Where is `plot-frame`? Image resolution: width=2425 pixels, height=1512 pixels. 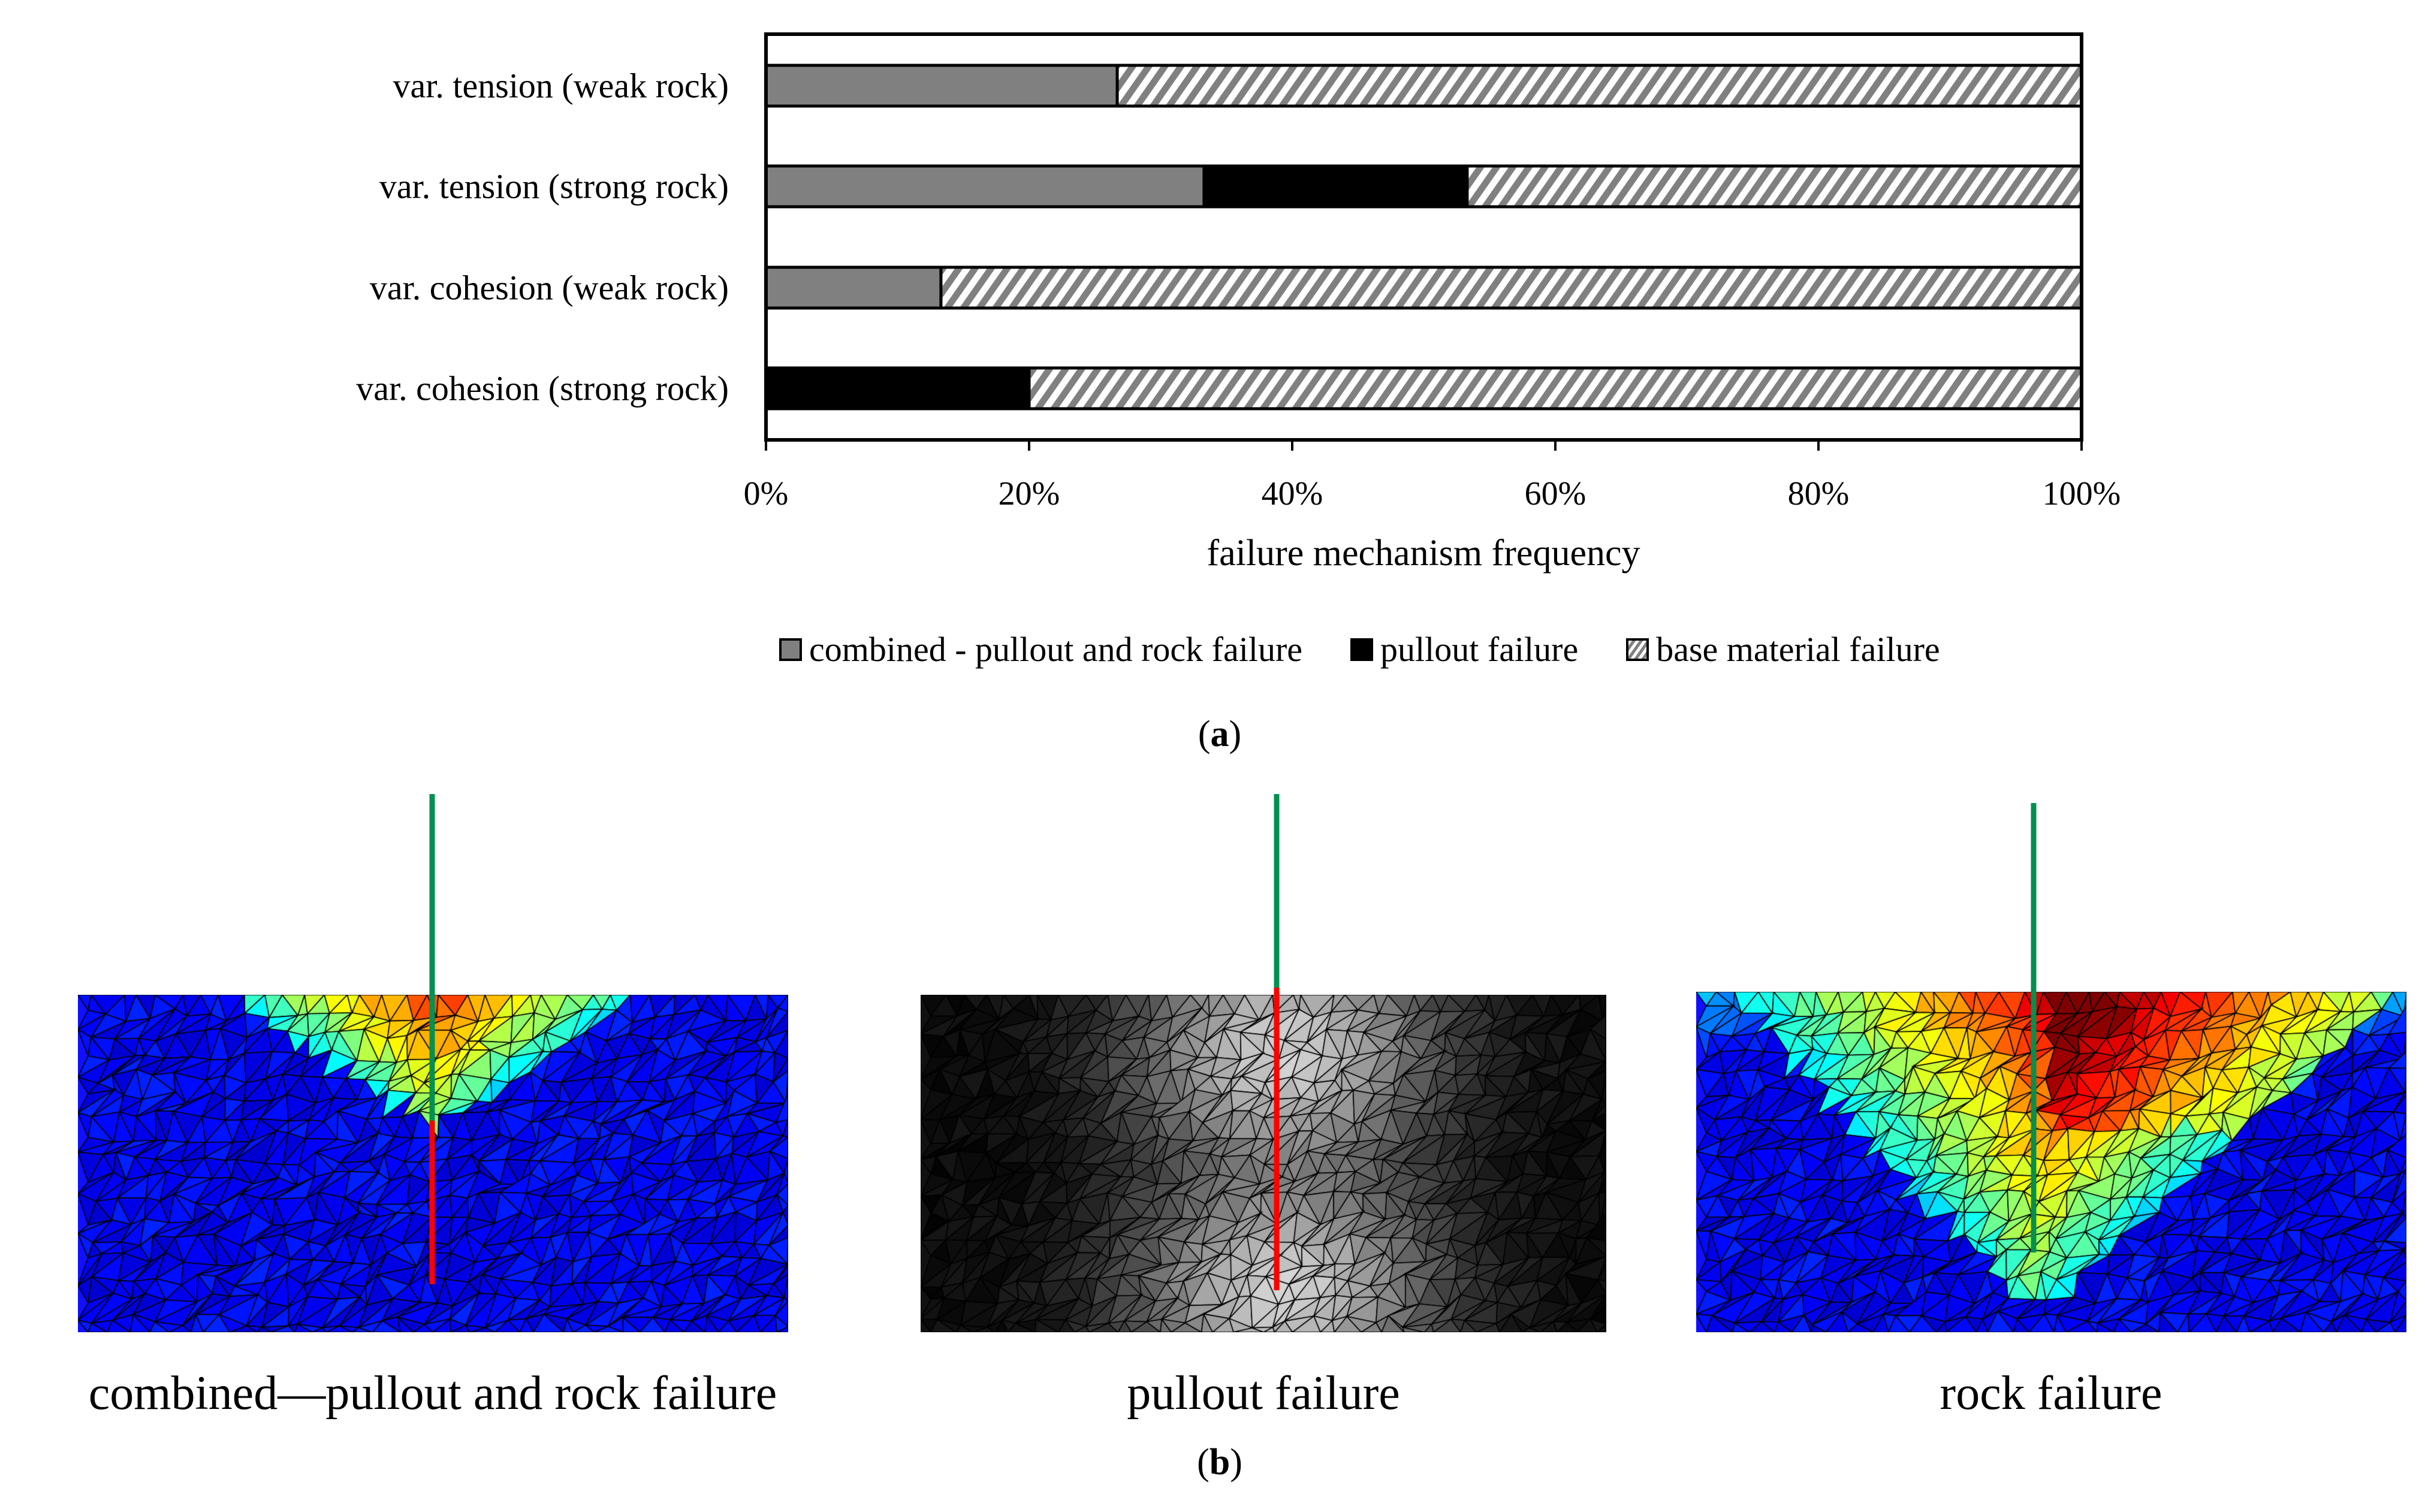
plot-frame is located at coordinates (1423, 237).